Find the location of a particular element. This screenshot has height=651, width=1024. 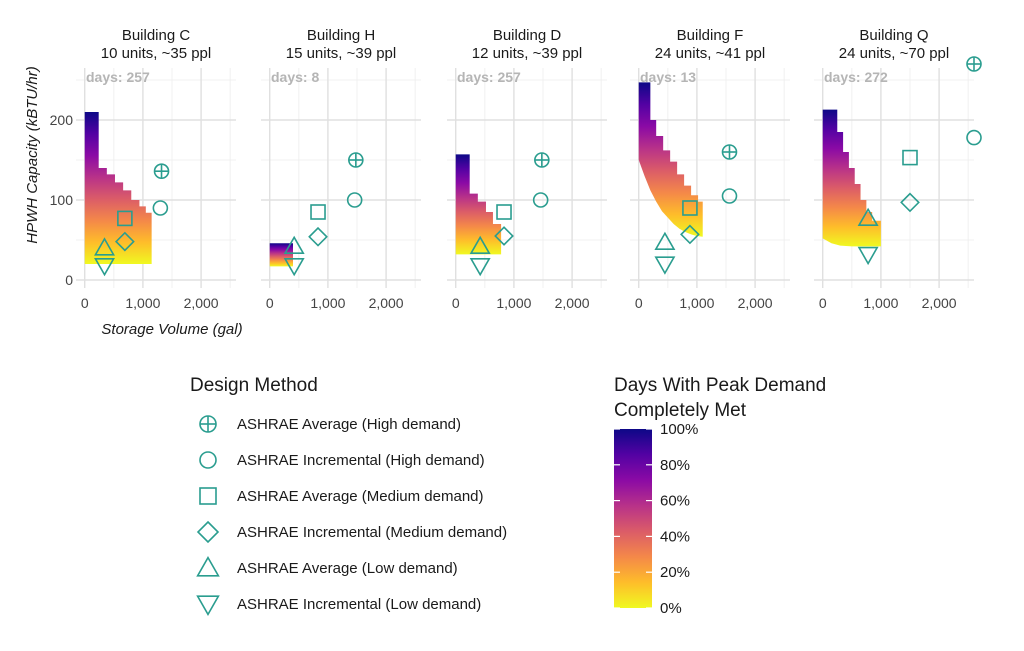

colorbar-tick-label: 20% is located at coordinates (675, 572).